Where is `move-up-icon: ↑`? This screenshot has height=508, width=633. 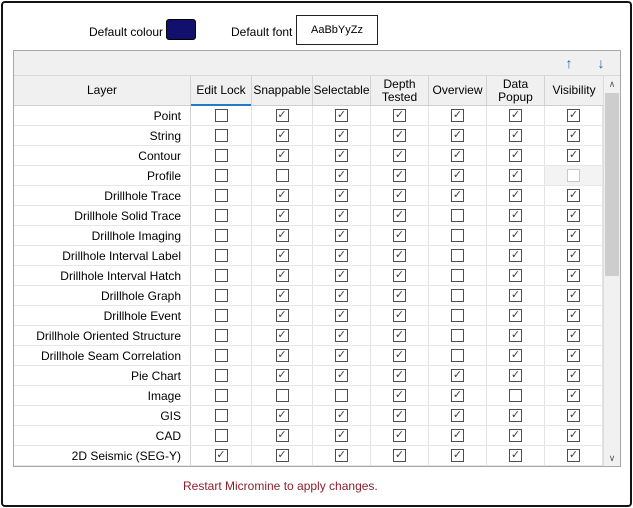 move-up-icon: ↑ is located at coordinates (569, 63).